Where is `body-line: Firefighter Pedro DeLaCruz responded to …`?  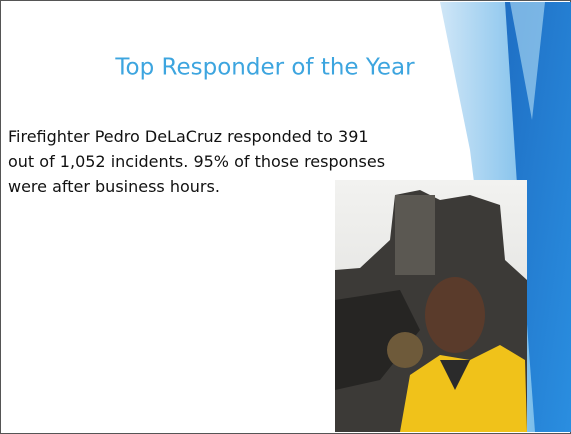 body-line: Firefighter Pedro DeLaCruz responded to … is located at coordinates (188, 136).